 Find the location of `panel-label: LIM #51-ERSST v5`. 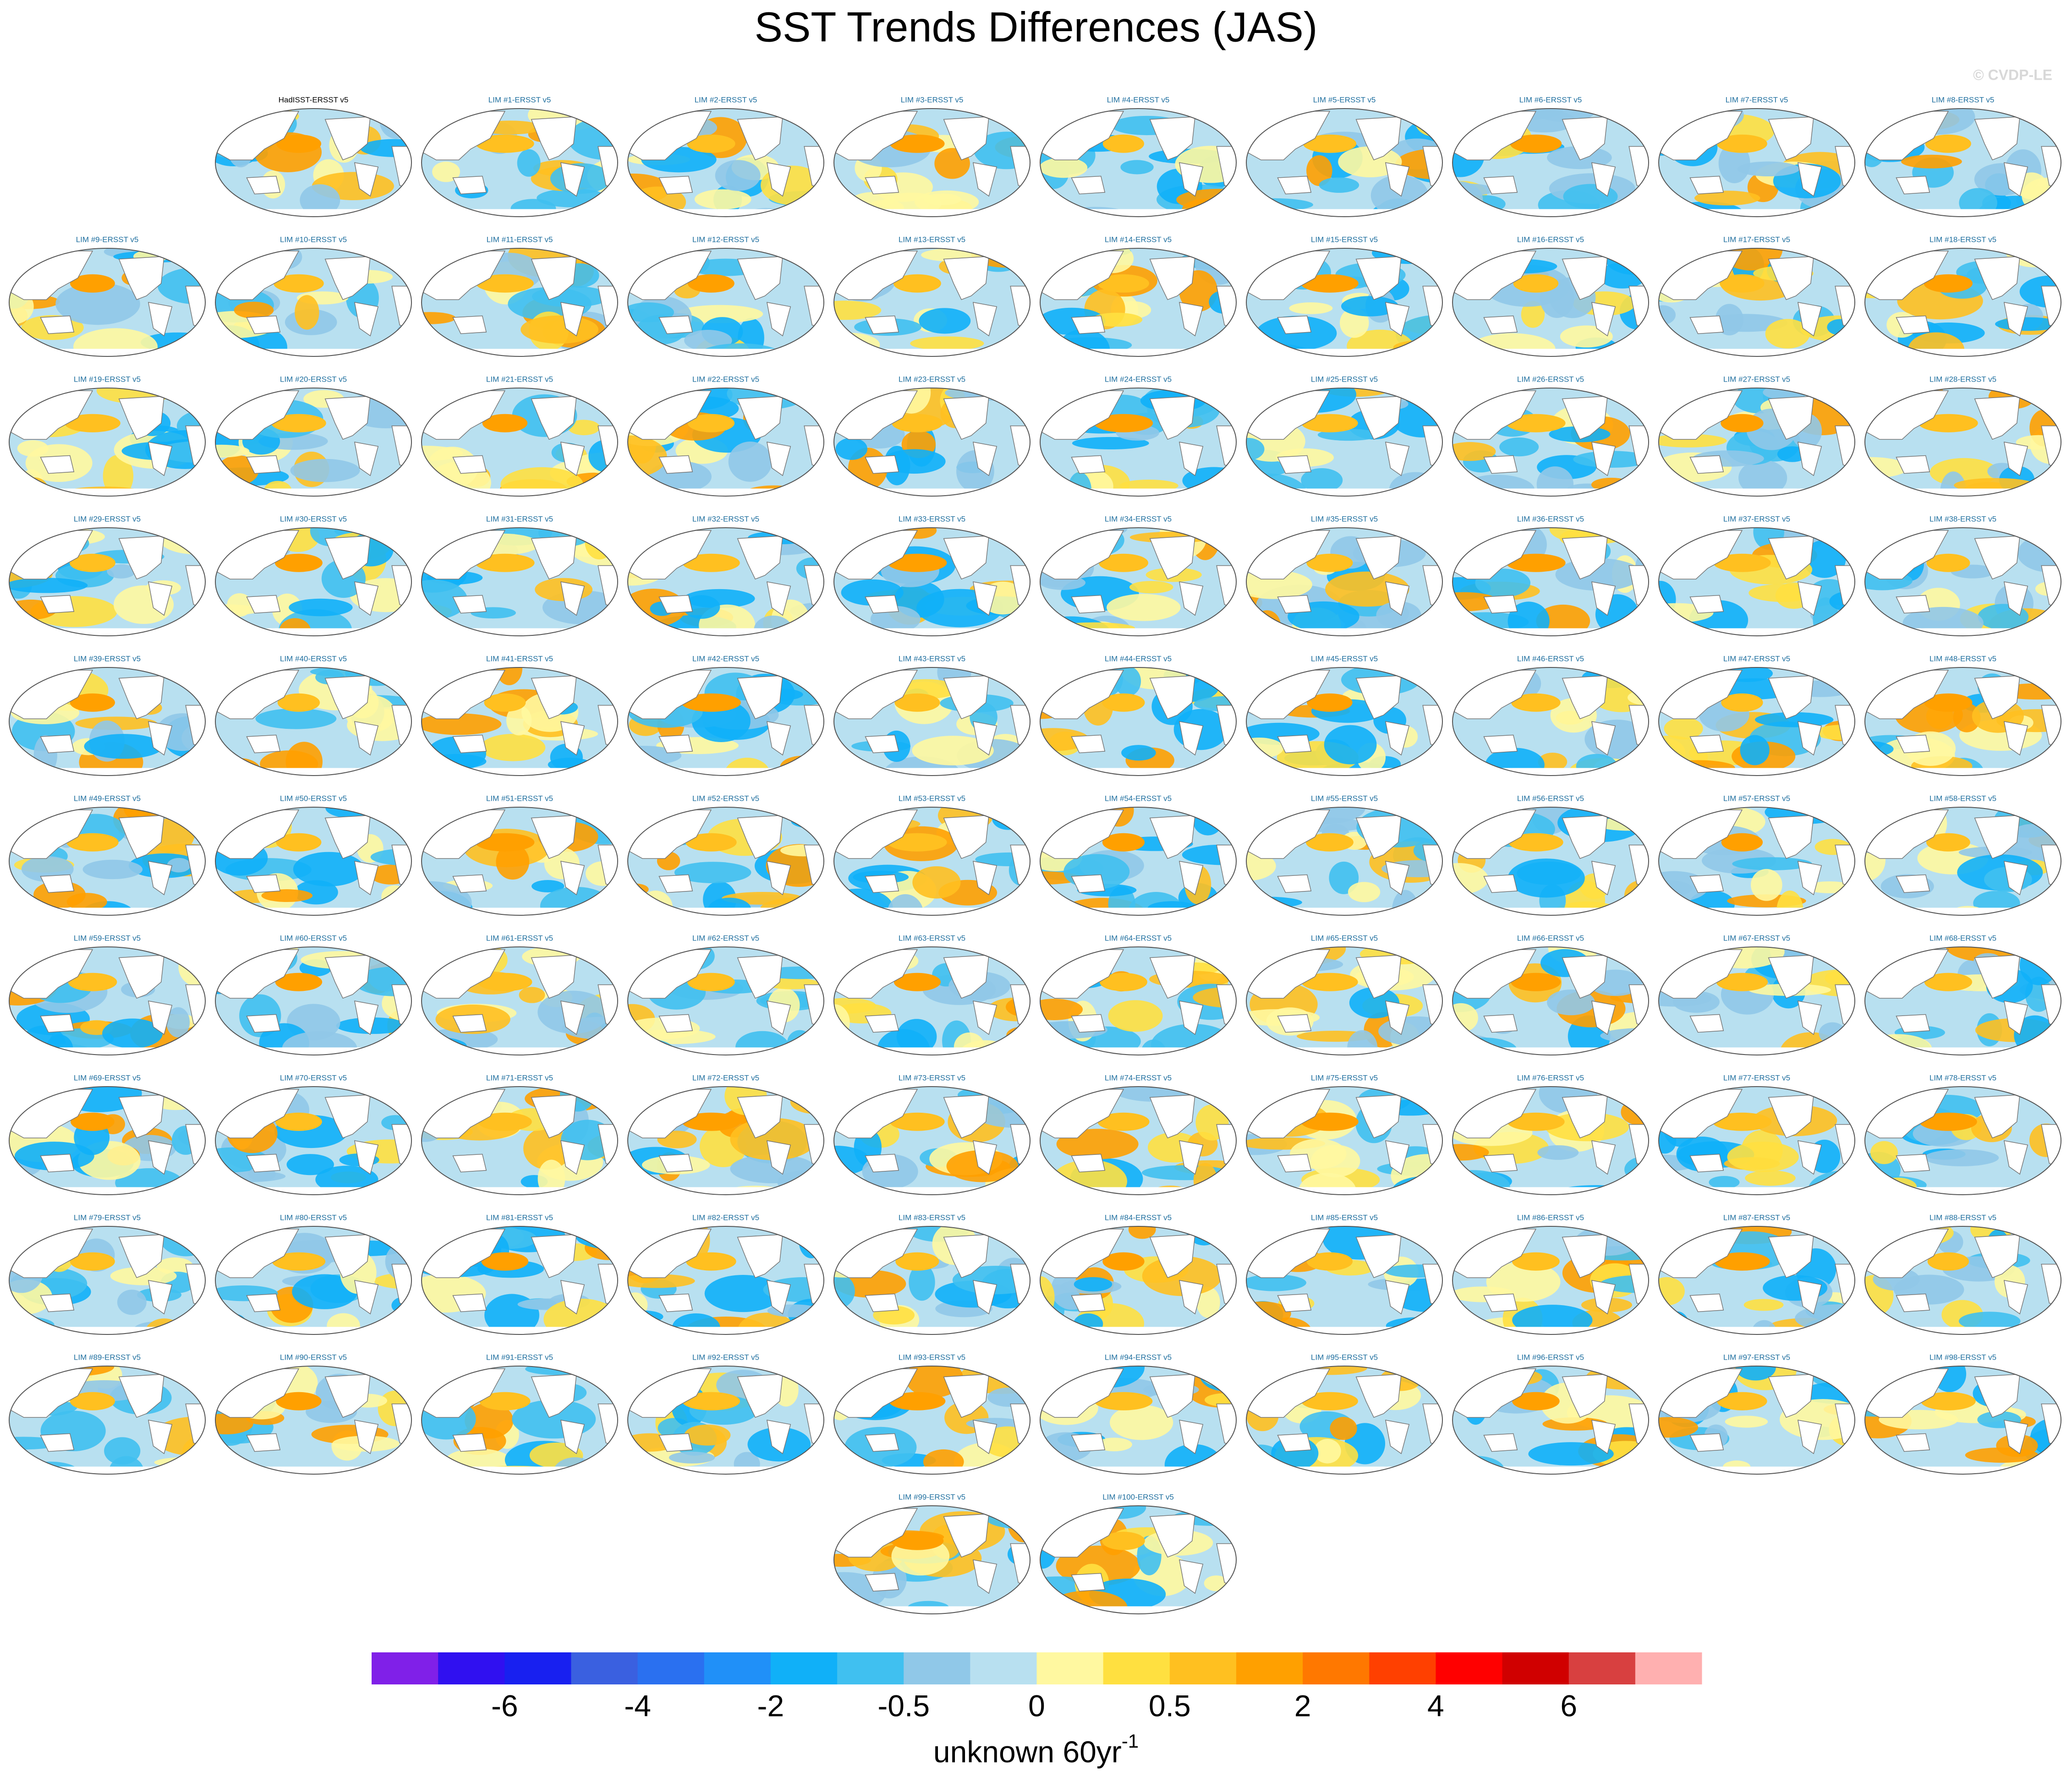

panel-label: LIM #51-ERSST v5 is located at coordinates (520, 799).